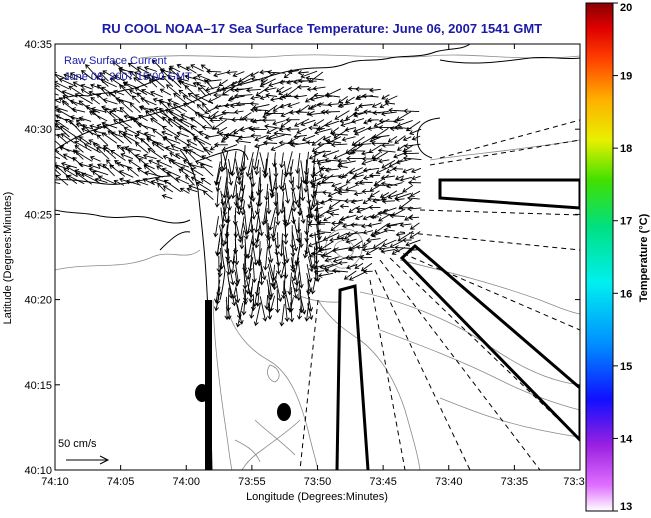 This screenshot has height=518, width=651. I want to click on colorbar-tick-label: 15, so click(626, 367).